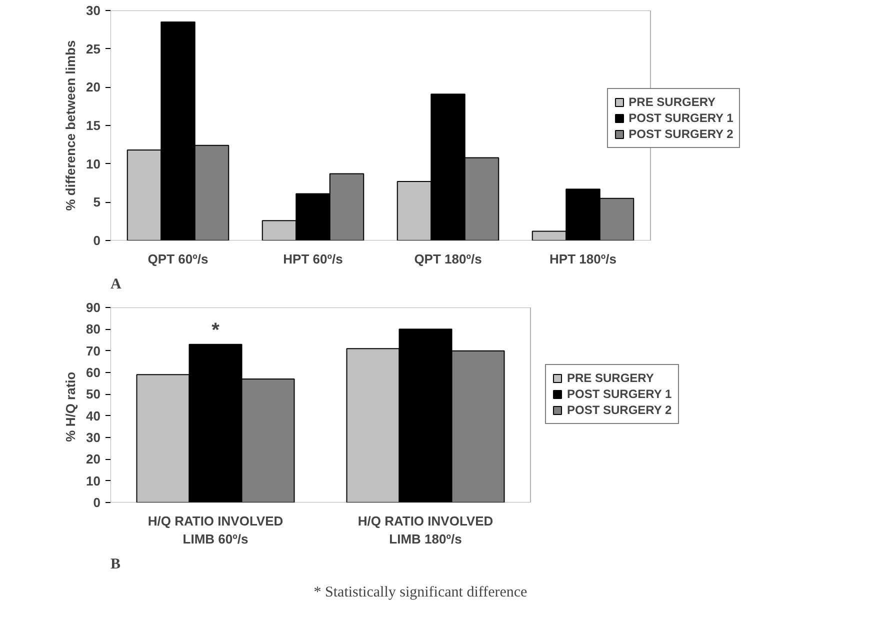 The width and height of the screenshot is (871, 642). What do you see at coordinates (448, 259) in the screenshot?
I see `x-tick-label: QPT 180º/s` at bounding box center [448, 259].